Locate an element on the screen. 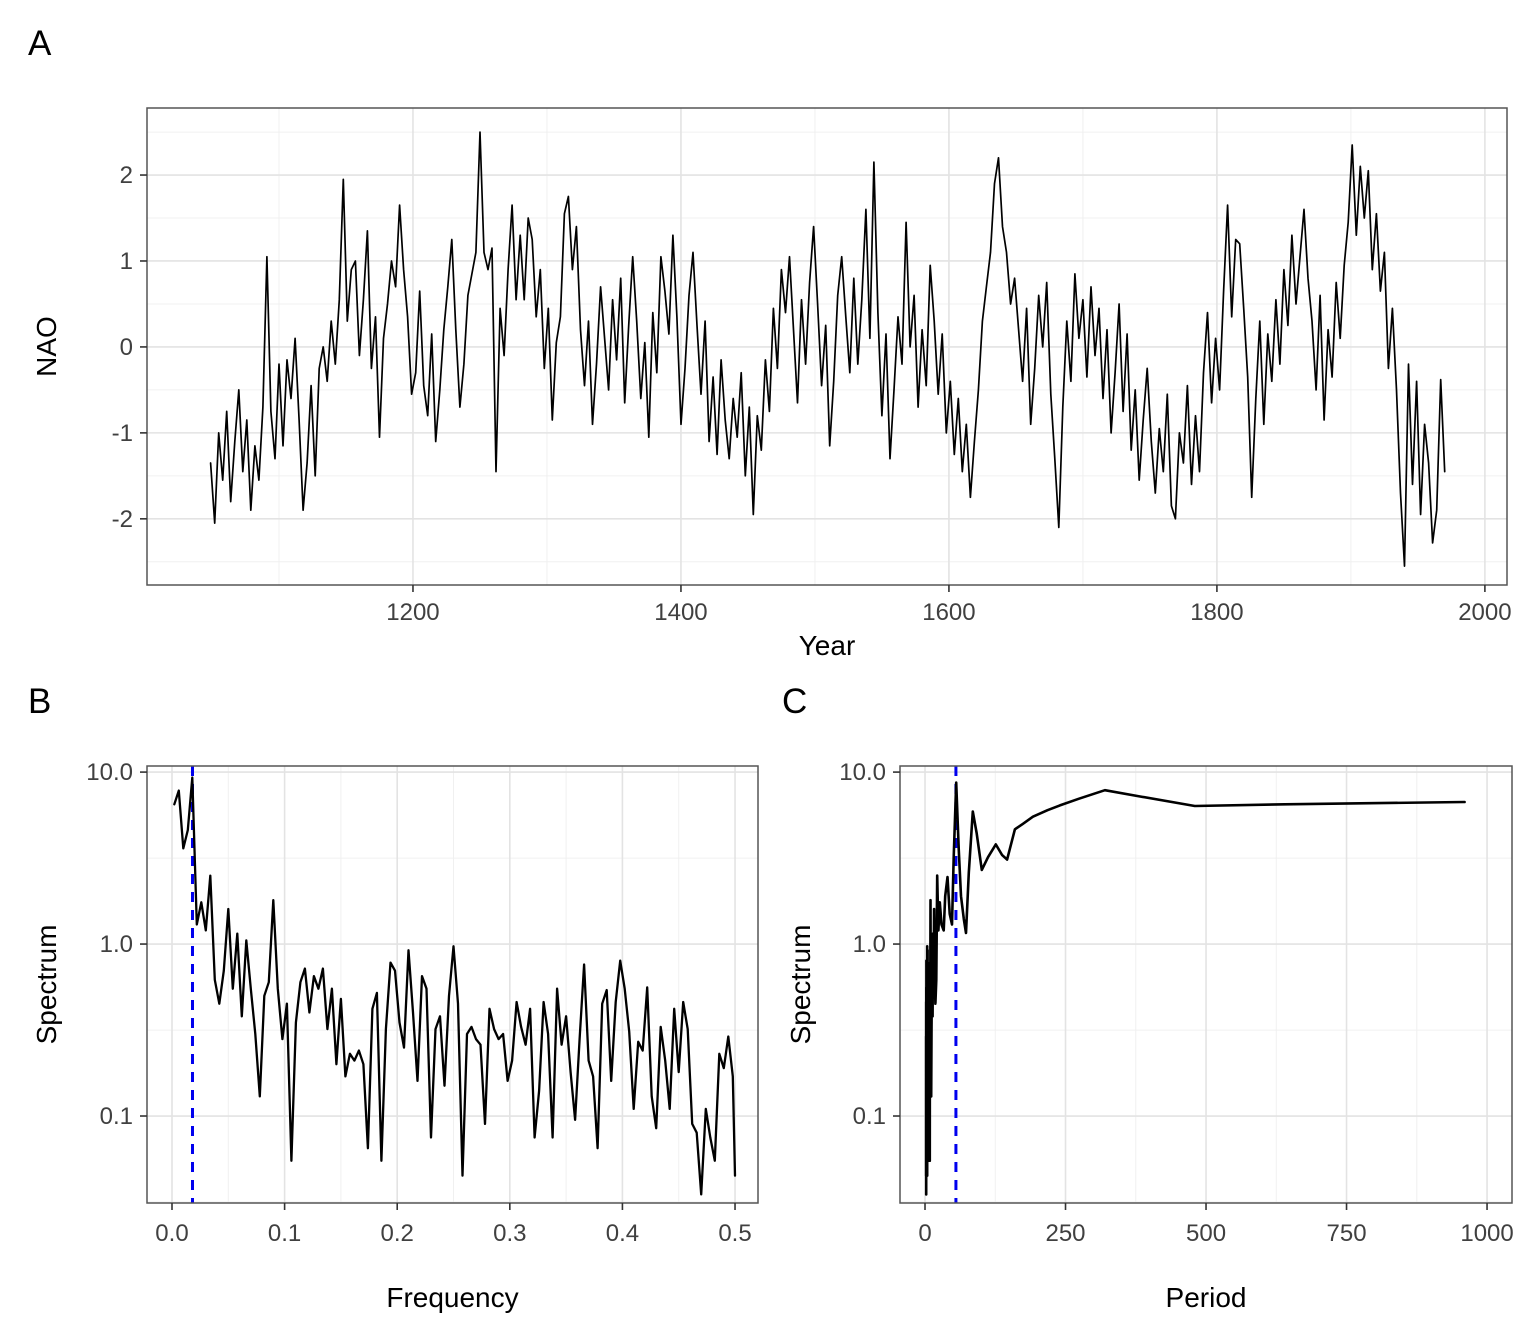 The image size is (1536, 1344). y-tick-label: 1 is located at coordinates (126, 261).